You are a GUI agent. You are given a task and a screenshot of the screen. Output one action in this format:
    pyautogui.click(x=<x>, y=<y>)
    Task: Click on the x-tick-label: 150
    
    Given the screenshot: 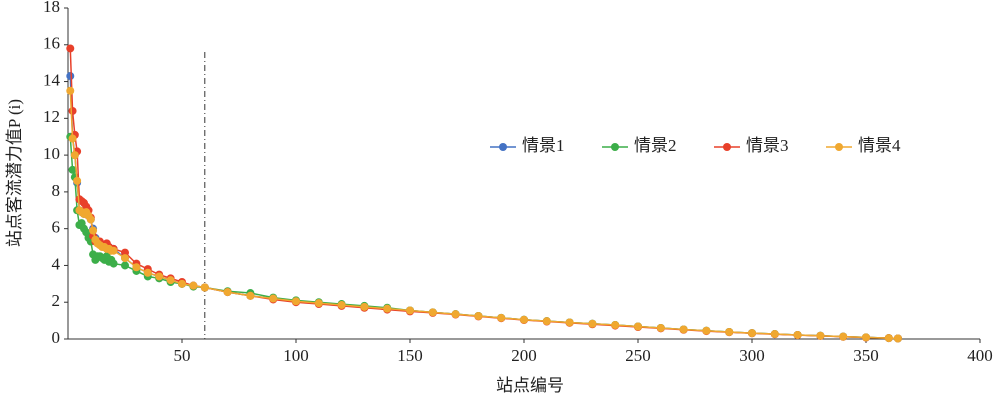 What is the action you would take?
    pyautogui.click(x=410, y=355)
    